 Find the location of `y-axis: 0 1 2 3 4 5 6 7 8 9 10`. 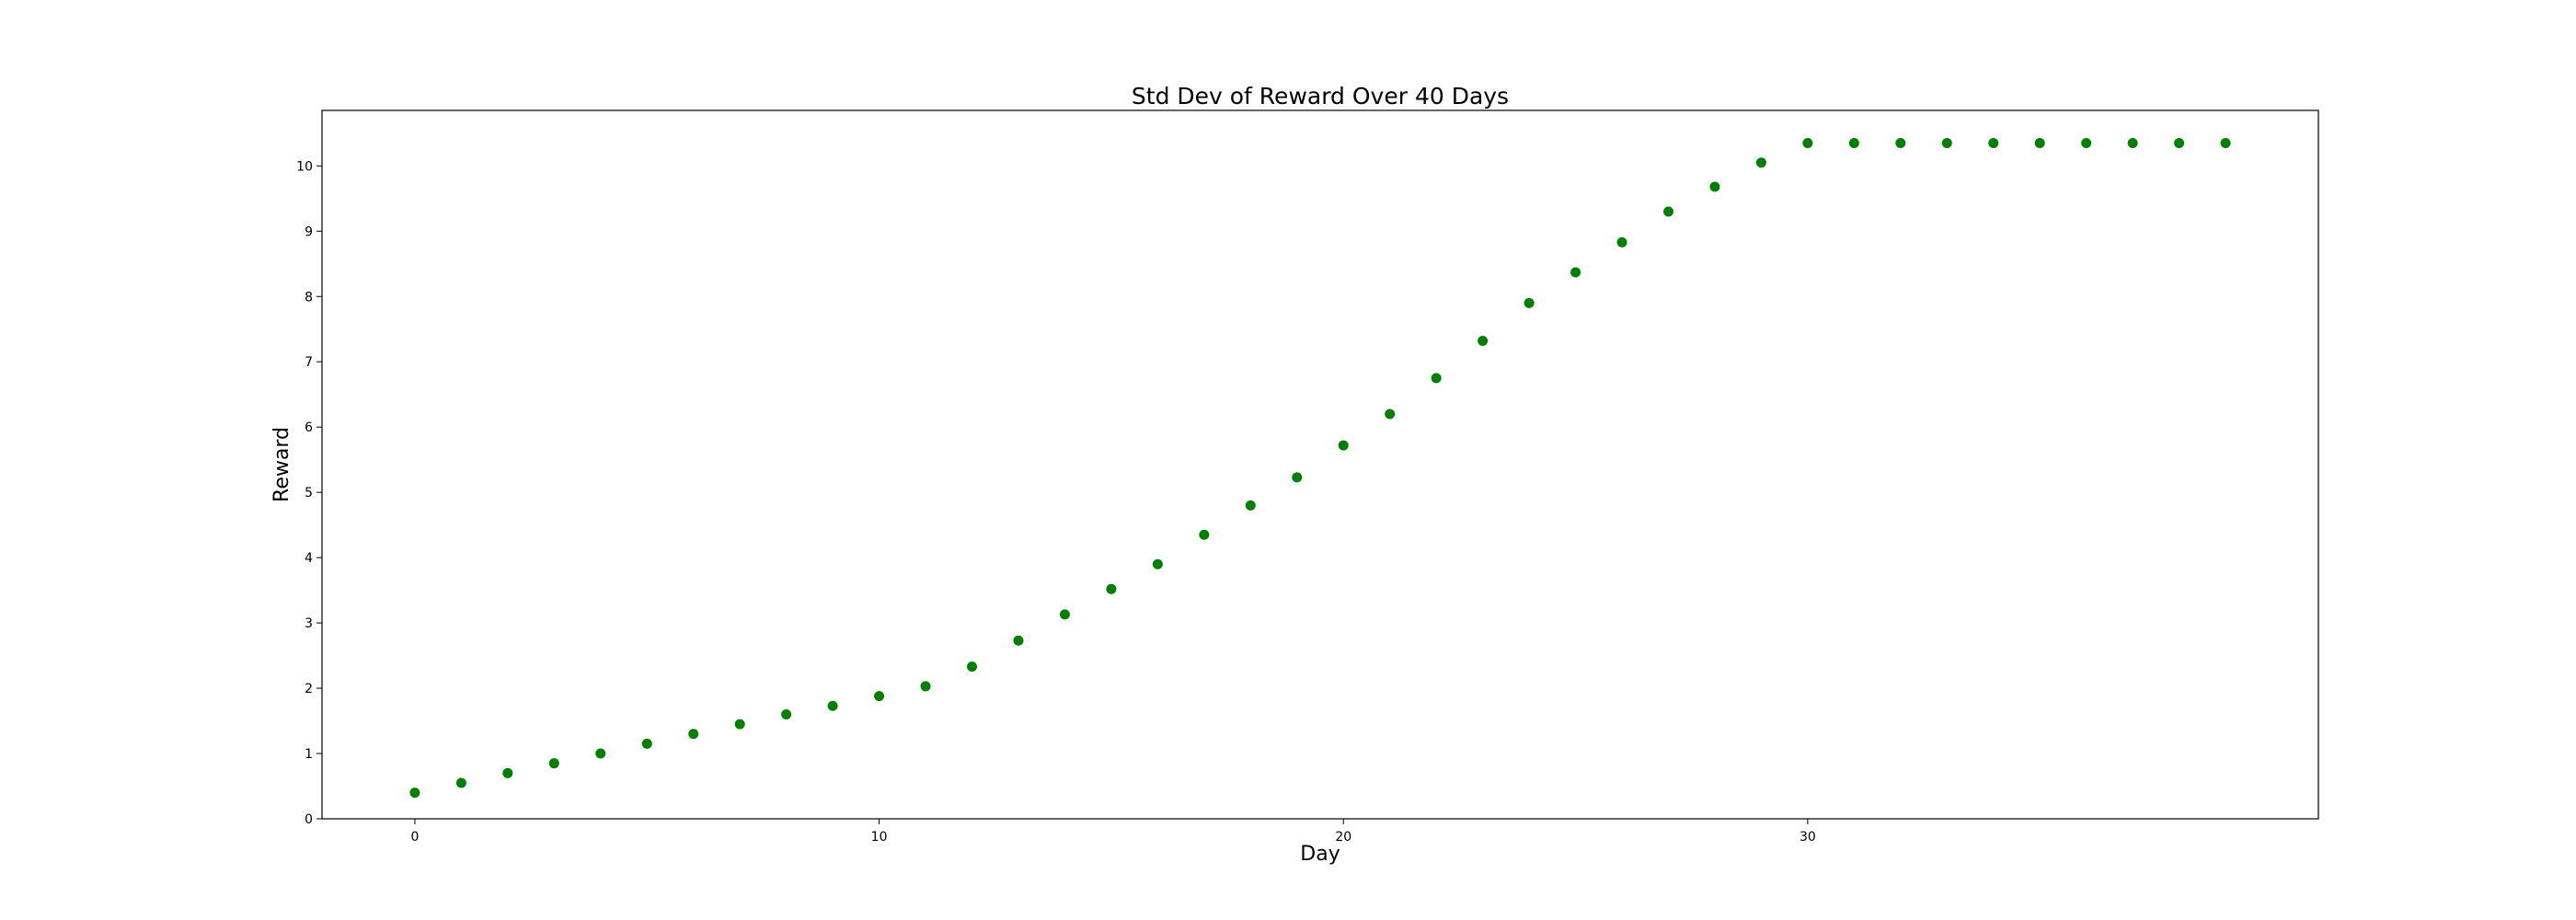

y-axis: 0 1 2 3 4 5 6 7 8 9 10 is located at coordinates (309, 493).